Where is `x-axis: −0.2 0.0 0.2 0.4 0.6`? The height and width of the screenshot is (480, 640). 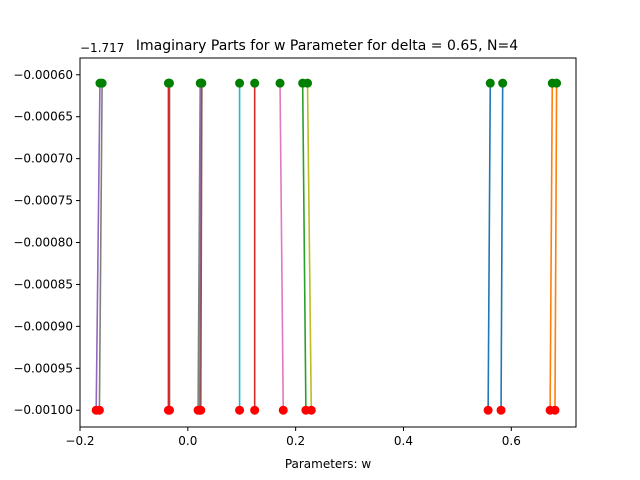 x-axis: −0.2 0.0 0.2 0.4 0.6 is located at coordinates (293, 437).